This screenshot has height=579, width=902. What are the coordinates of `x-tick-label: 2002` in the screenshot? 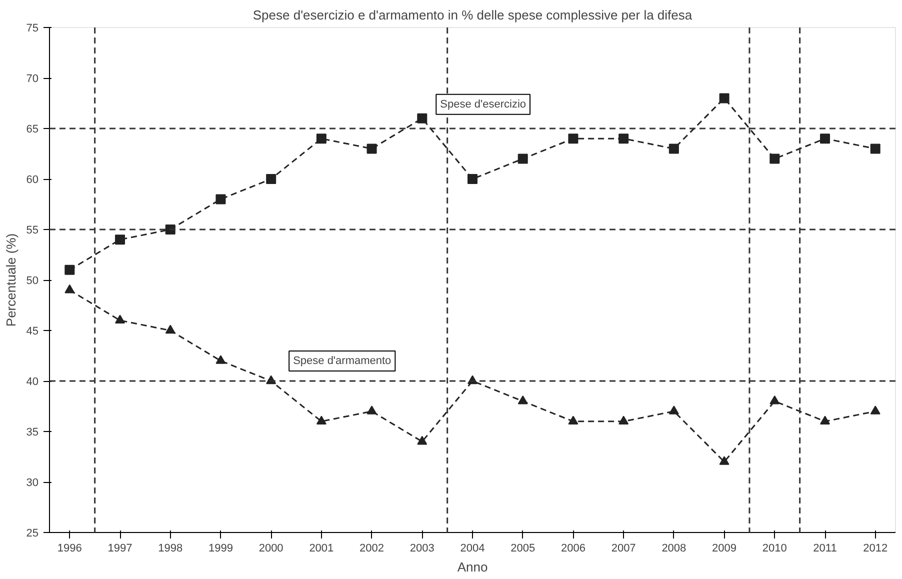 It's located at (372, 548).